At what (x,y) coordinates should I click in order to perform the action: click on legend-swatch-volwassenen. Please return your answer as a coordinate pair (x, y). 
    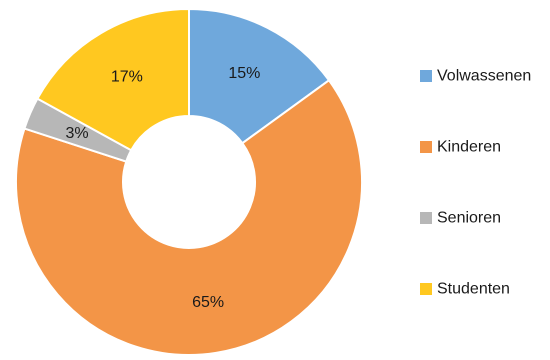
    Looking at the image, I should click on (426, 76).